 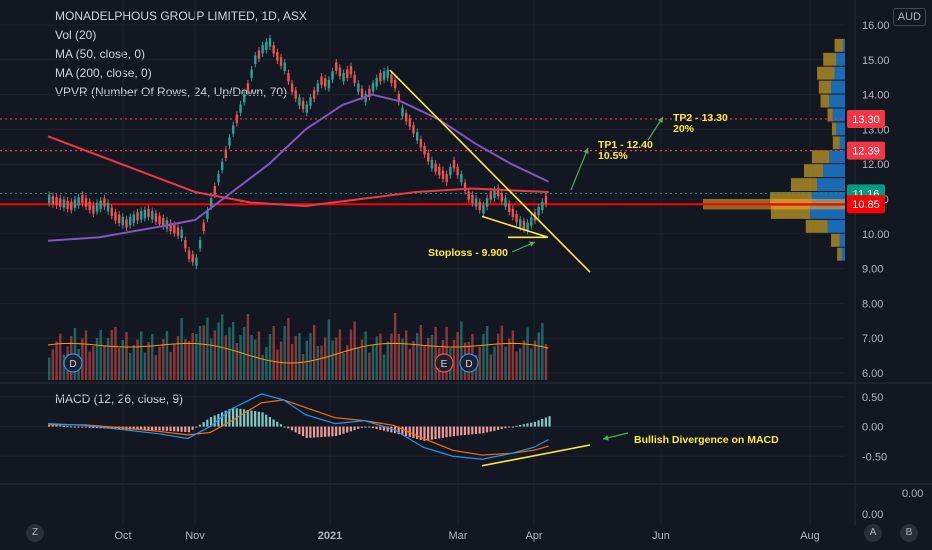 What do you see at coordinates (536, 455) in the screenshot?
I see `divergence-trendline` at bounding box center [536, 455].